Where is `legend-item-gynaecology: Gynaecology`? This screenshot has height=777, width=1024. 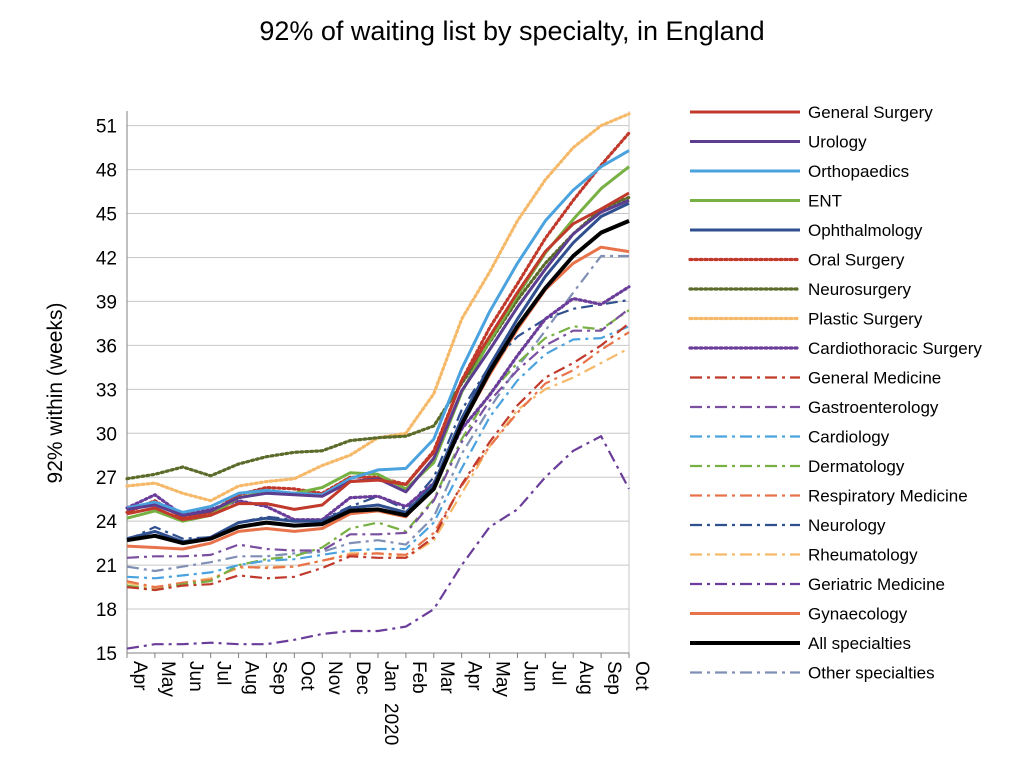
legend-item-gynaecology: Gynaecology is located at coordinates (799, 614).